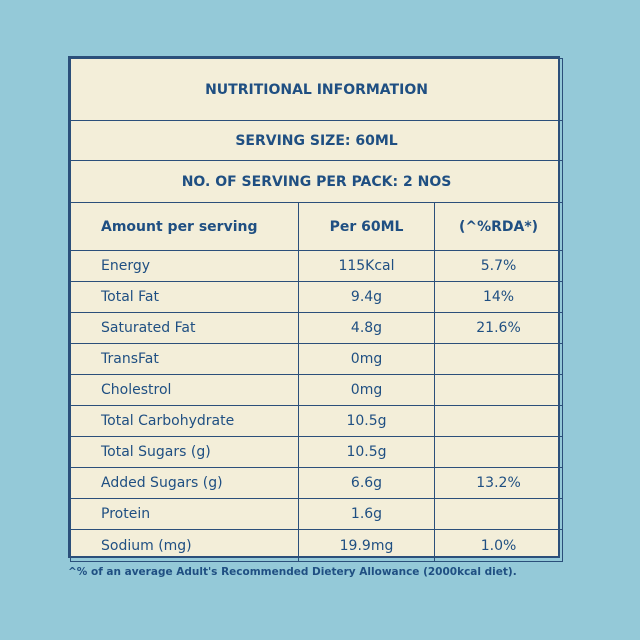  I want to click on nutrient-name: Cholestrol, so click(184, 390).